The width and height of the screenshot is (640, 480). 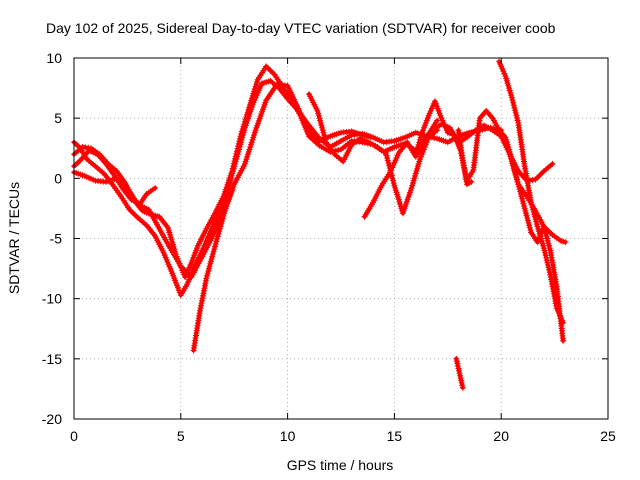 I want to click on x-tick-label-4: 20, so click(x=501, y=436).